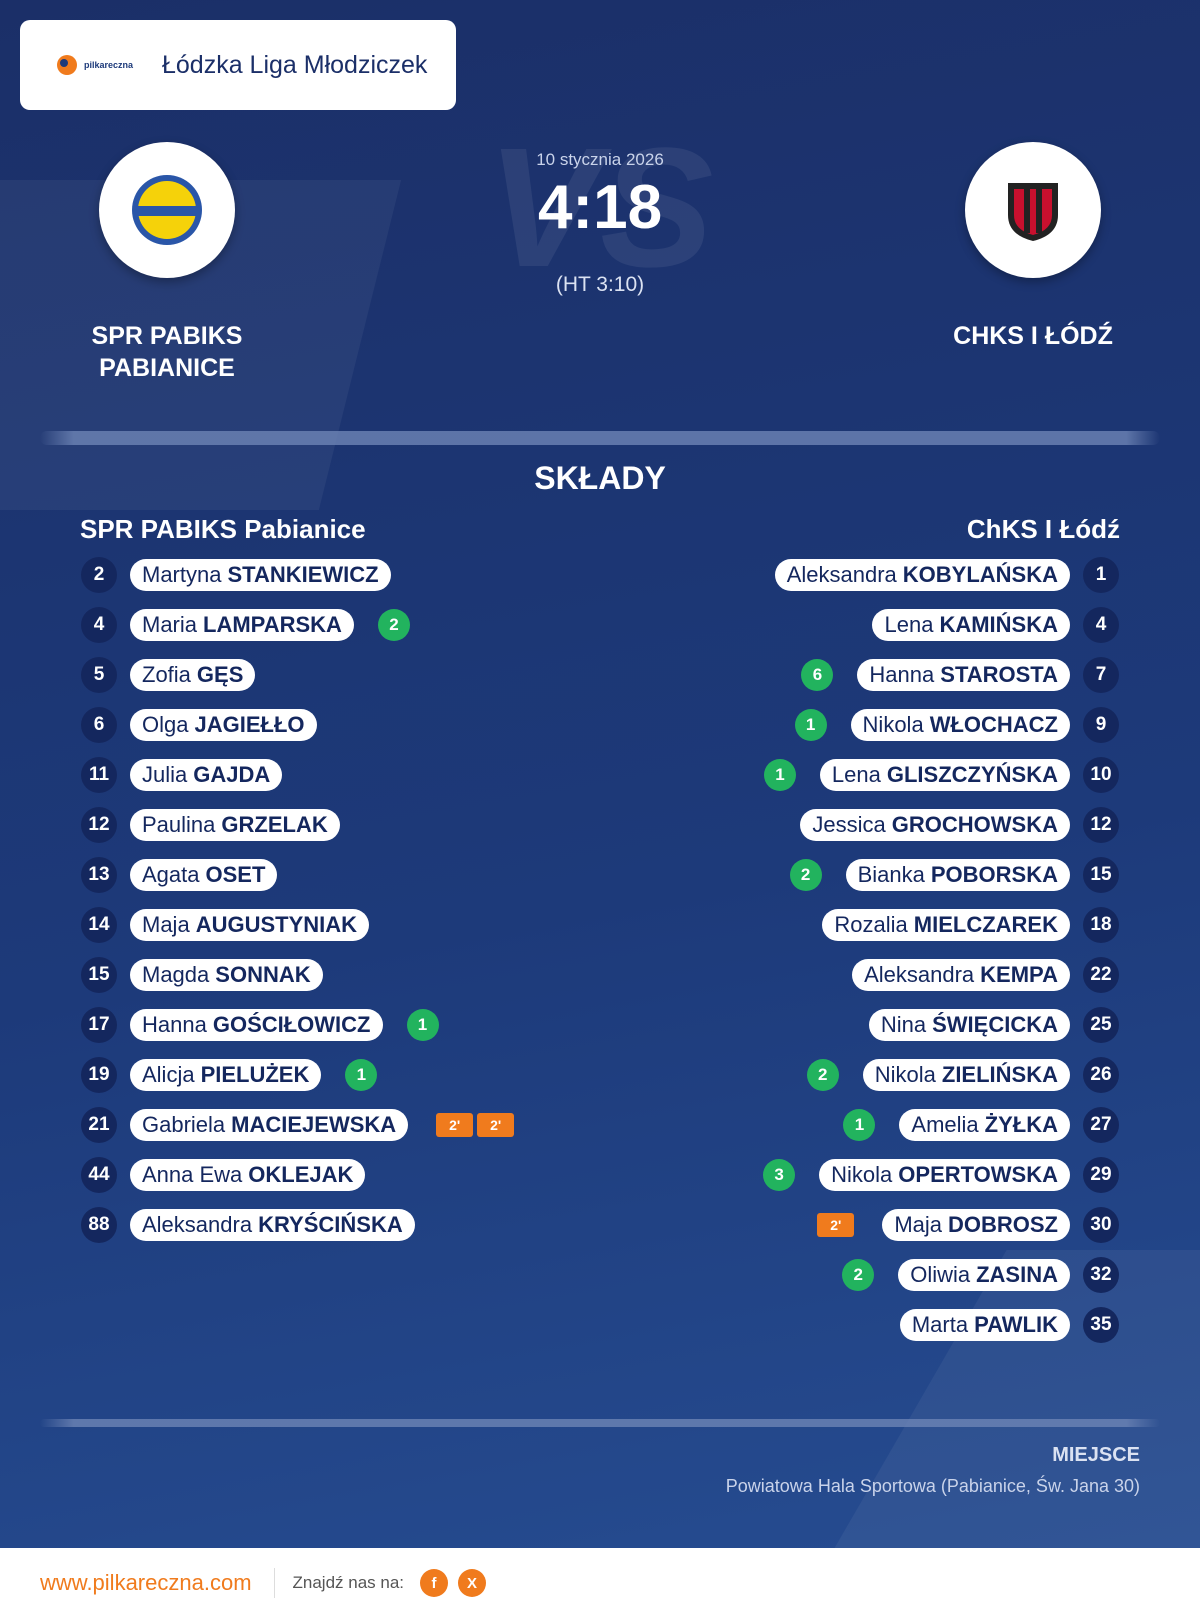 Image resolution: width=1200 pixels, height=1618 pixels. I want to click on first-name: Anna Ewa, so click(192, 1174).